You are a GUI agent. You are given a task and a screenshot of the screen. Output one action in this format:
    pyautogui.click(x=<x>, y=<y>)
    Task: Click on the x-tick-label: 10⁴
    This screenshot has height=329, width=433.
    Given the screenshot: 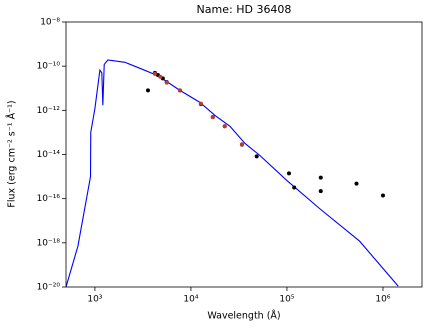 What is the action you would take?
    pyautogui.click(x=190, y=300)
    